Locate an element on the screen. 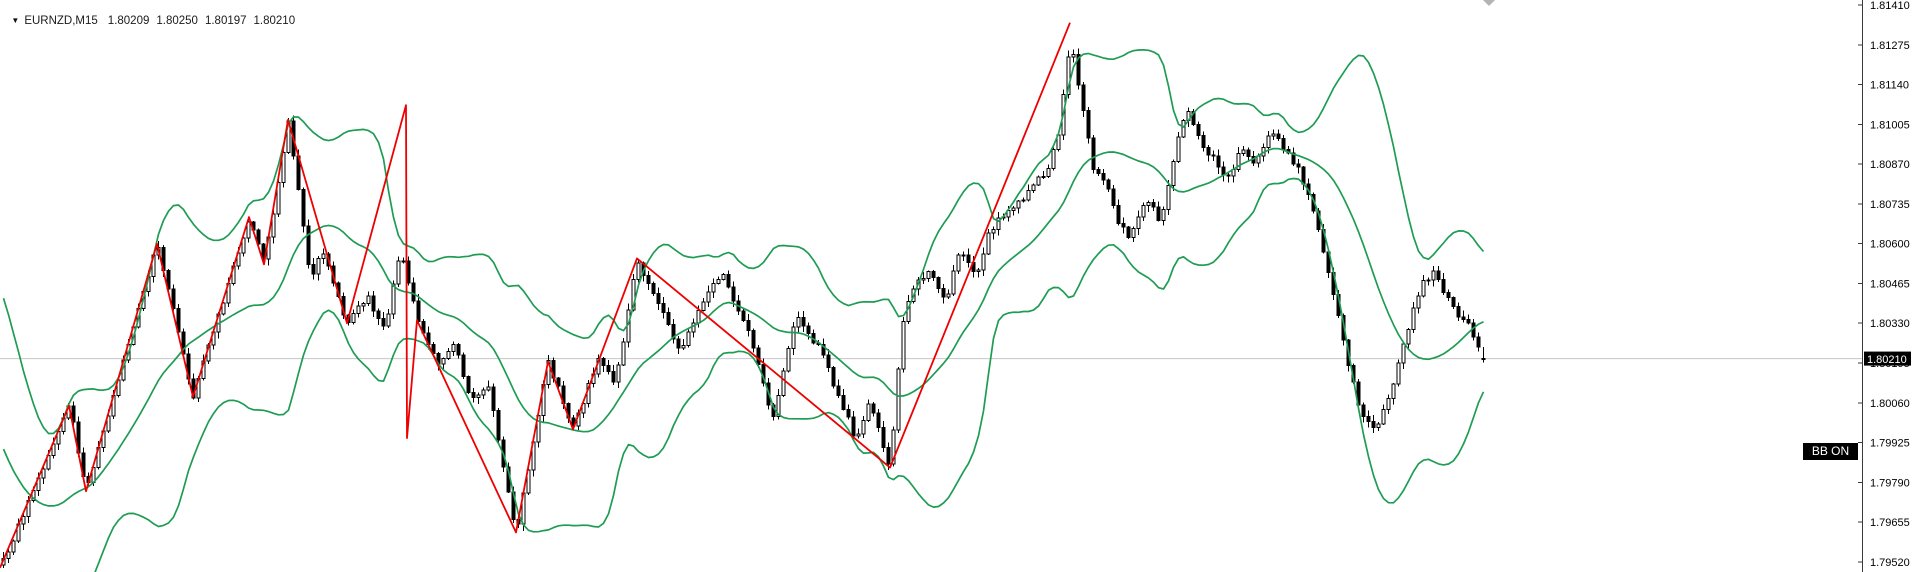 The height and width of the screenshot is (572, 1913). price-axis-tick-label: 1.79520 is located at coordinates (1890, 563).